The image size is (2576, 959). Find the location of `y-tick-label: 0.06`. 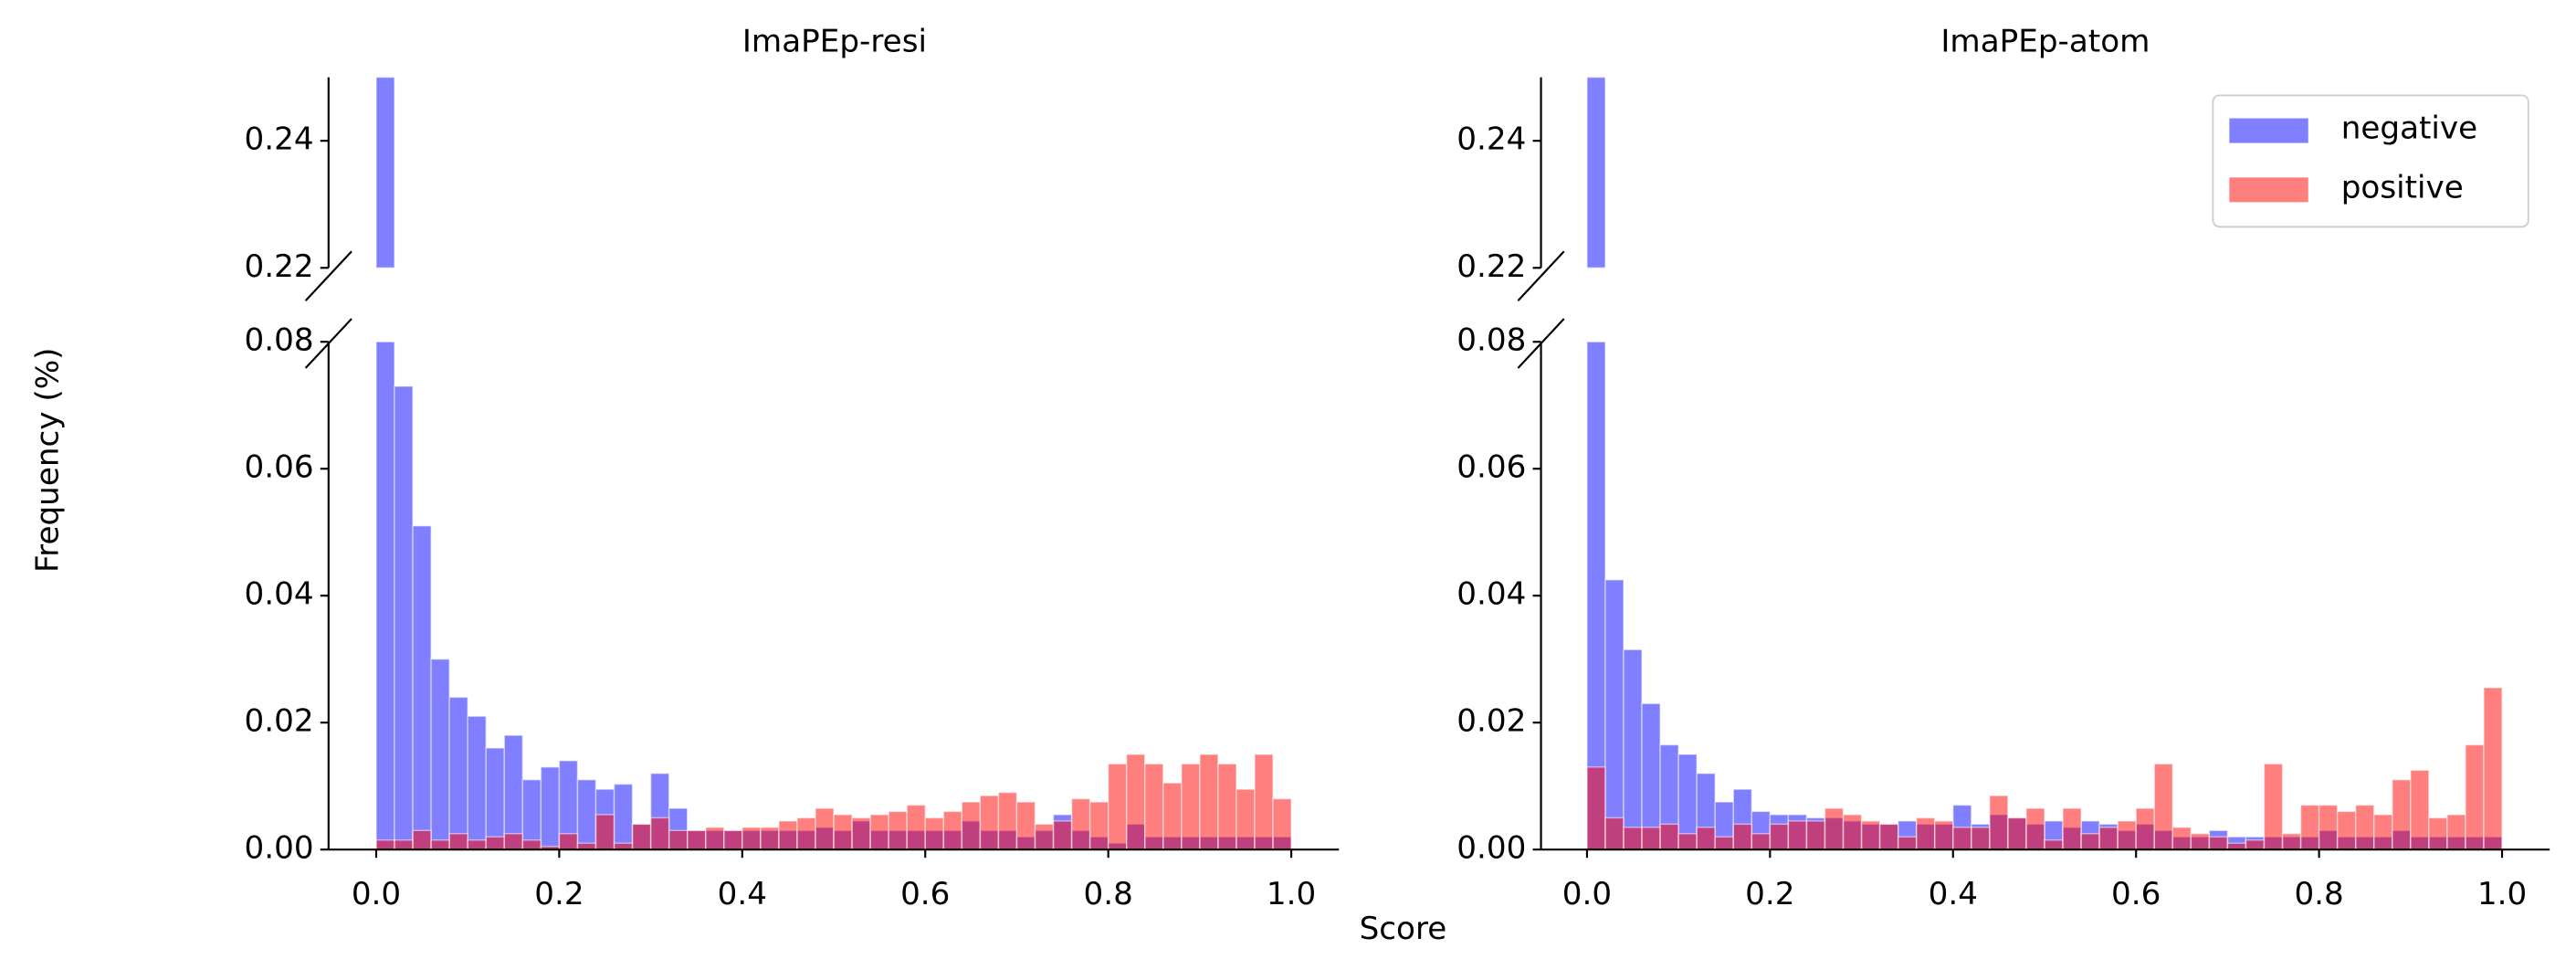

y-tick-label: 0.06 is located at coordinates (1491, 467).